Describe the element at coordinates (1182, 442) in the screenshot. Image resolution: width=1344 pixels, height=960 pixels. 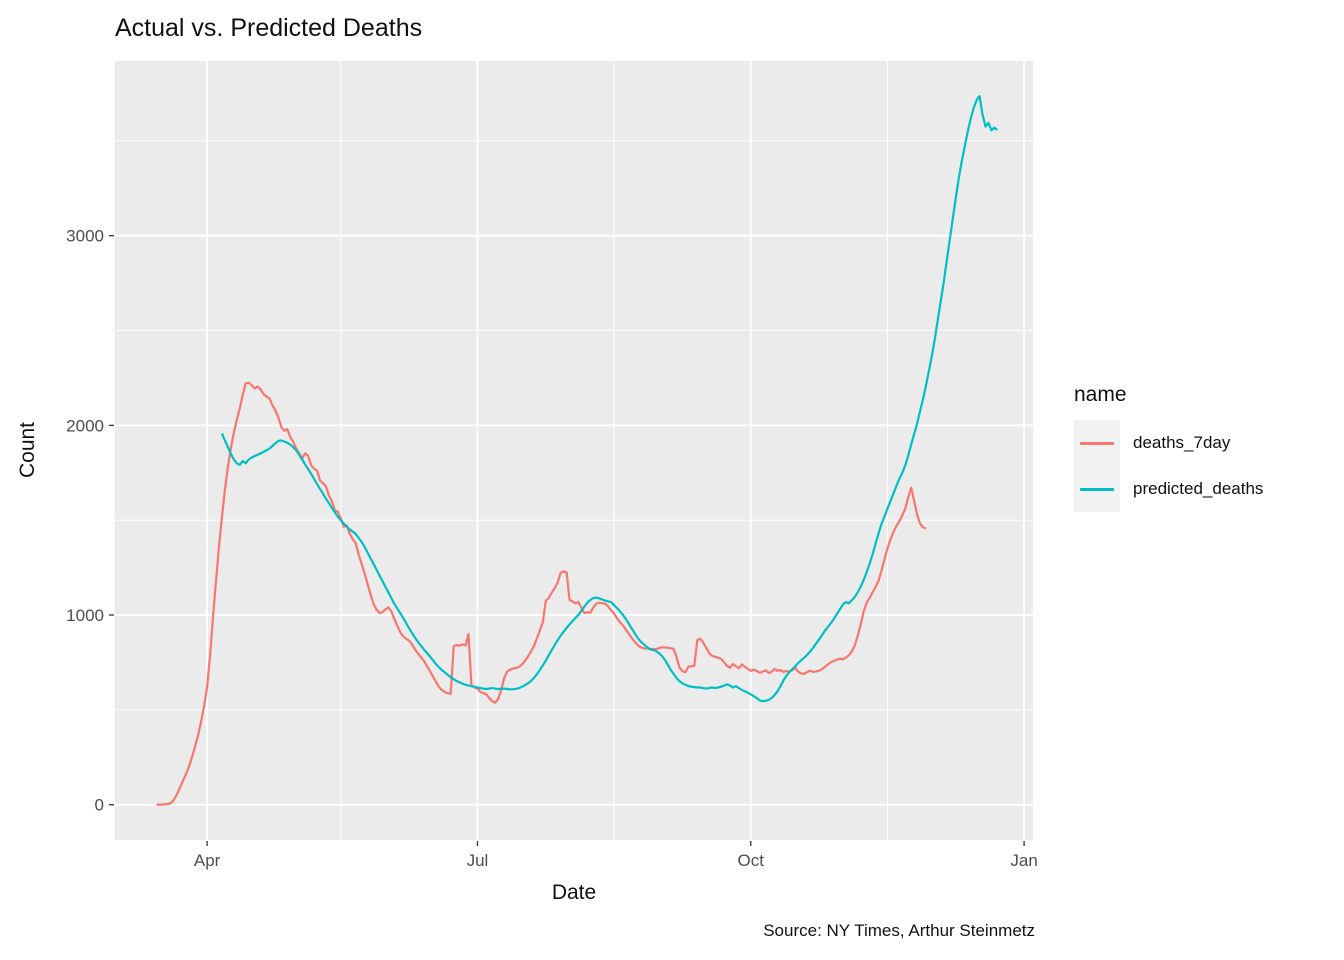
I see `legend-label-deaths-7day: deaths_7day` at that location.